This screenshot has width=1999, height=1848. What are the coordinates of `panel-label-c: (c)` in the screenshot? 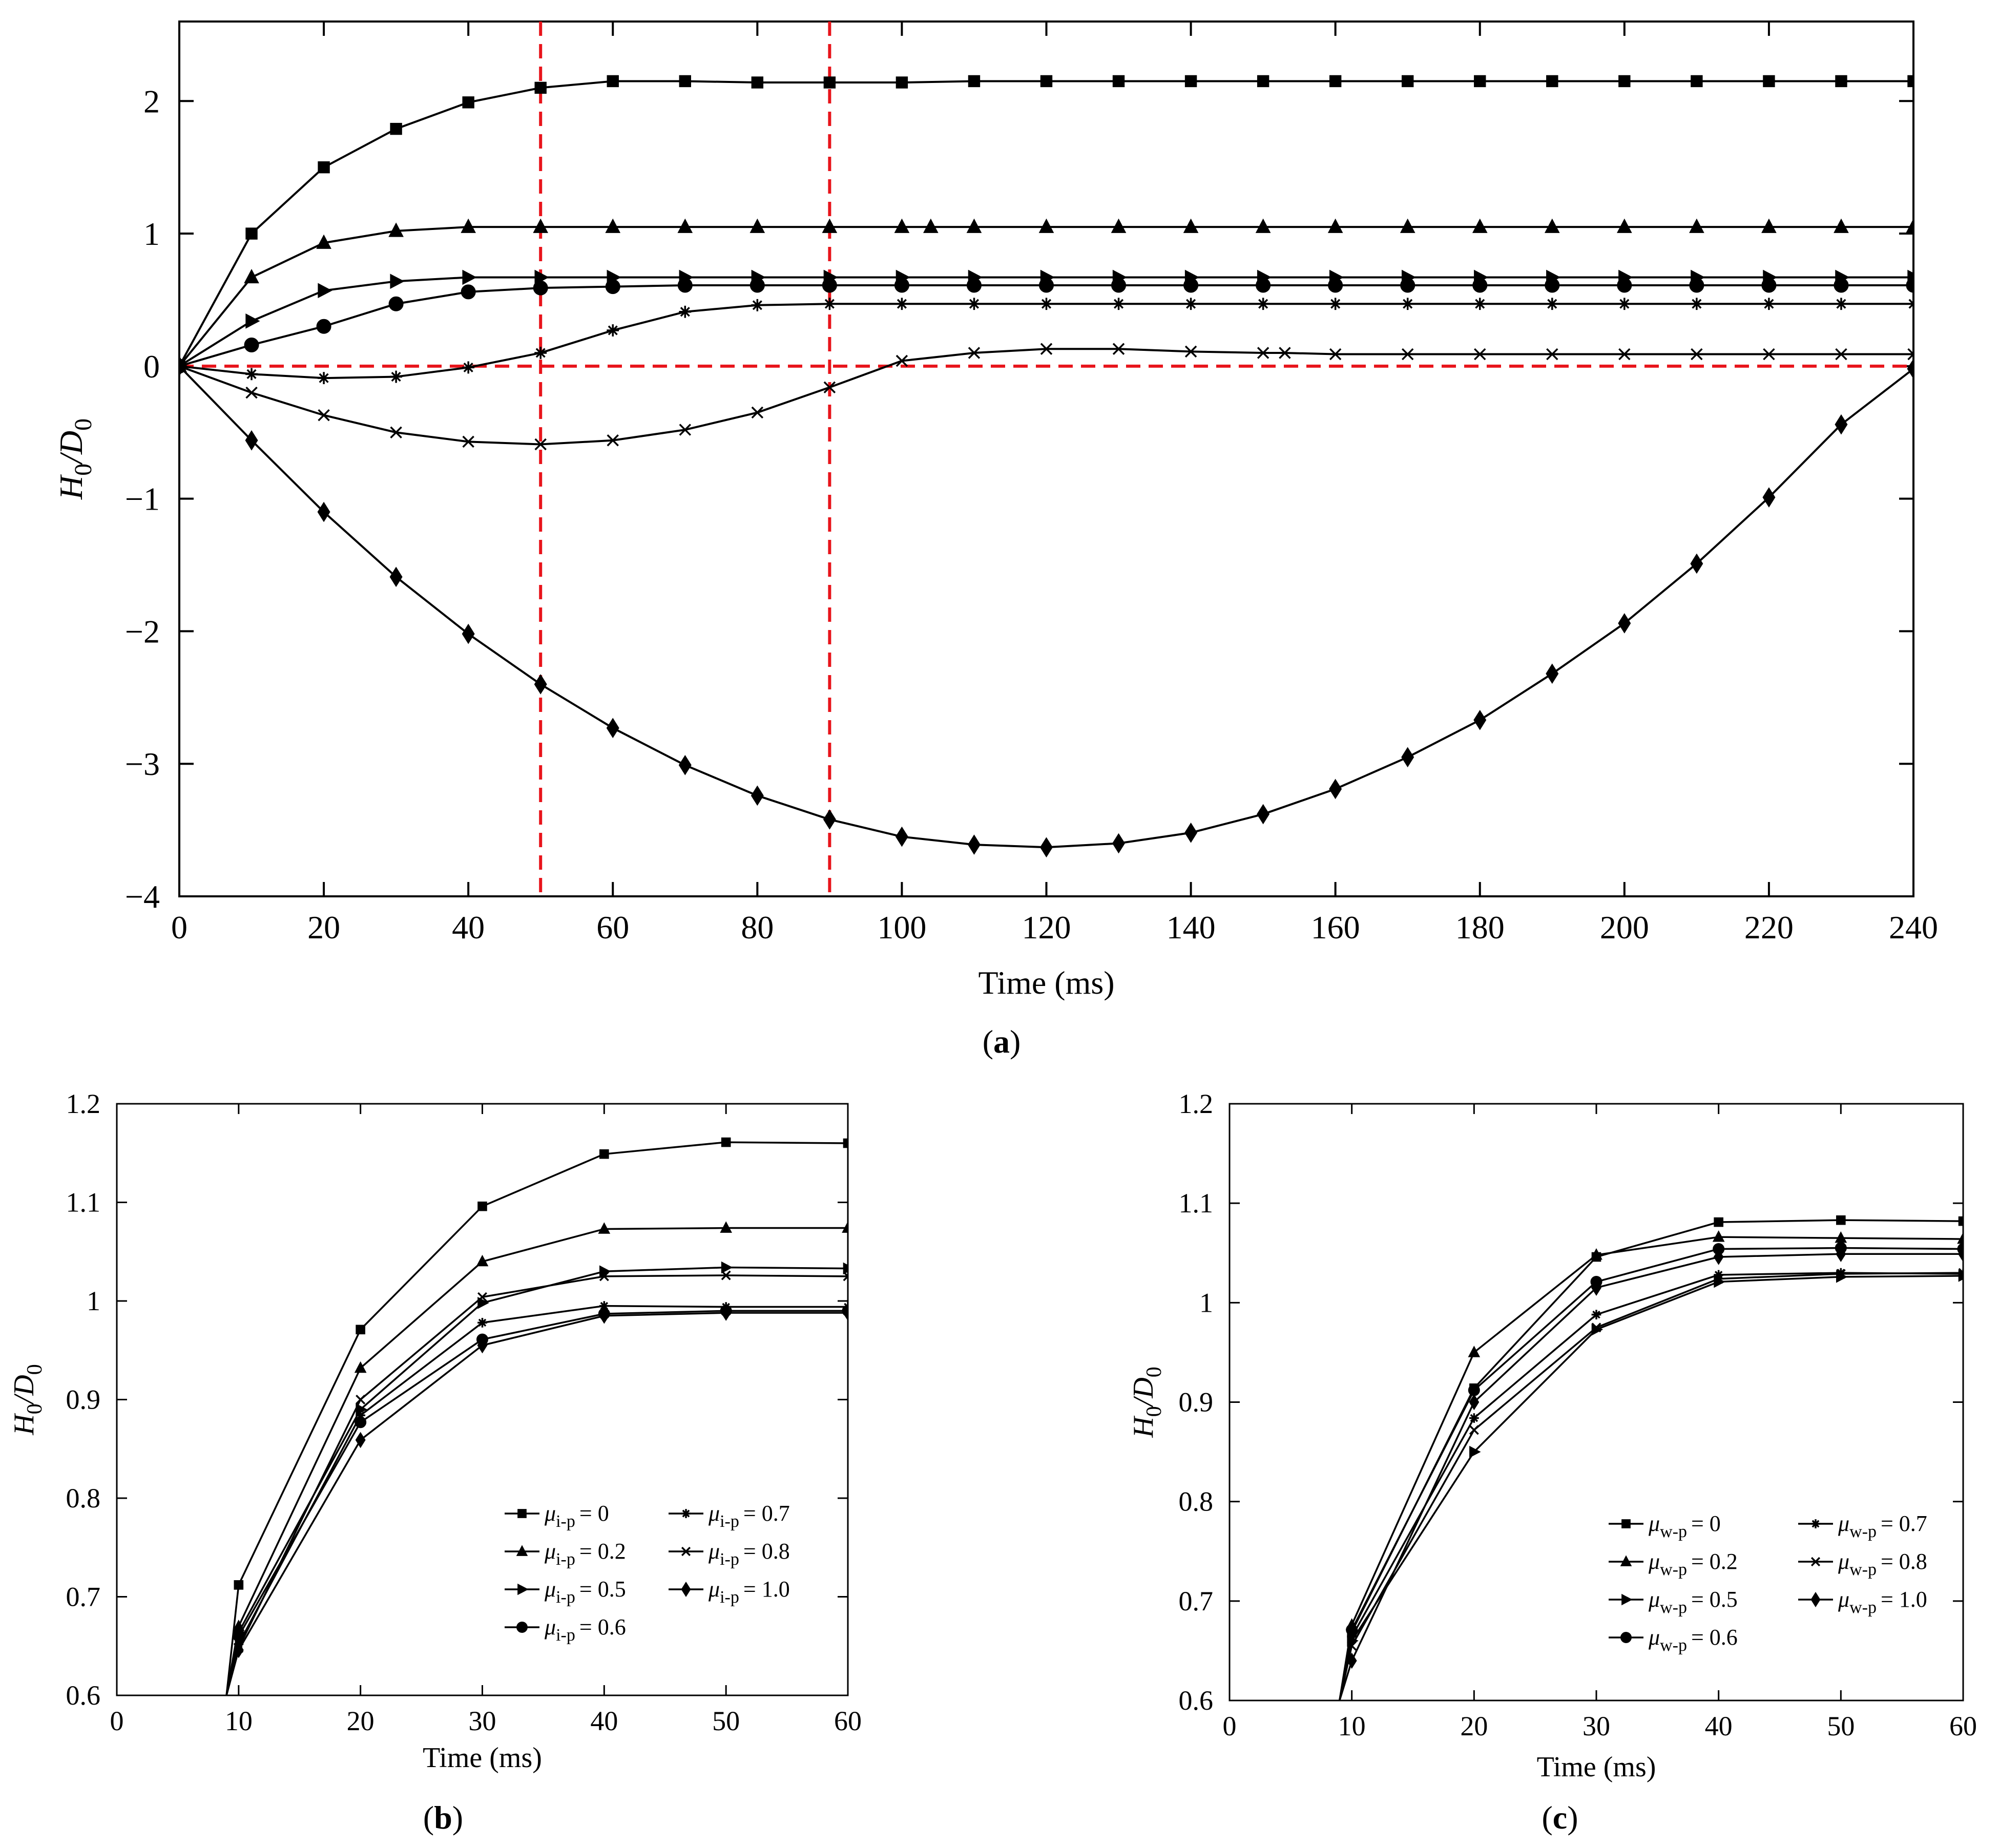 It's located at (1560, 1817).